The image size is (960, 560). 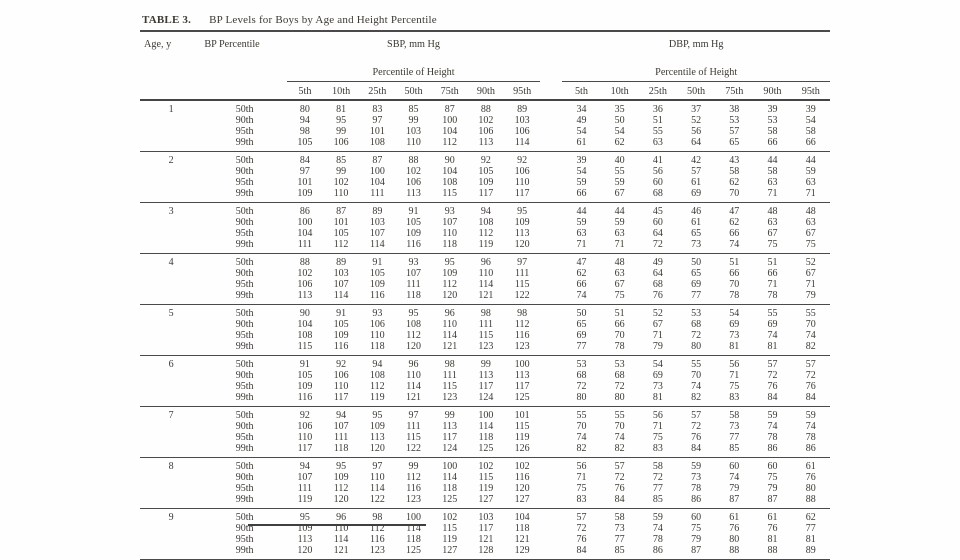 What do you see at coordinates (734, 386) in the screenshot?
I see `dbp-value-cell: 75` at bounding box center [734, 386].